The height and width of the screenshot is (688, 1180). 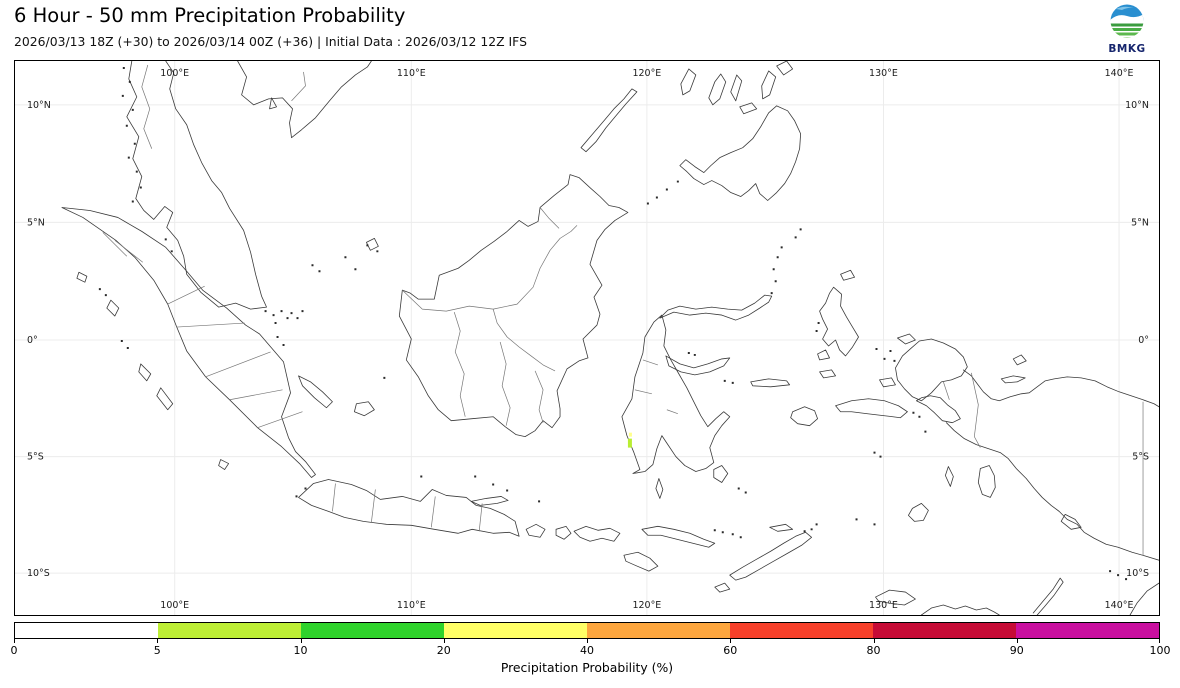 What do you see at coordinates (298, 86) in the screenshot?
I see `boundary-vietnam-cambodia` at bounding box center [298, 86].